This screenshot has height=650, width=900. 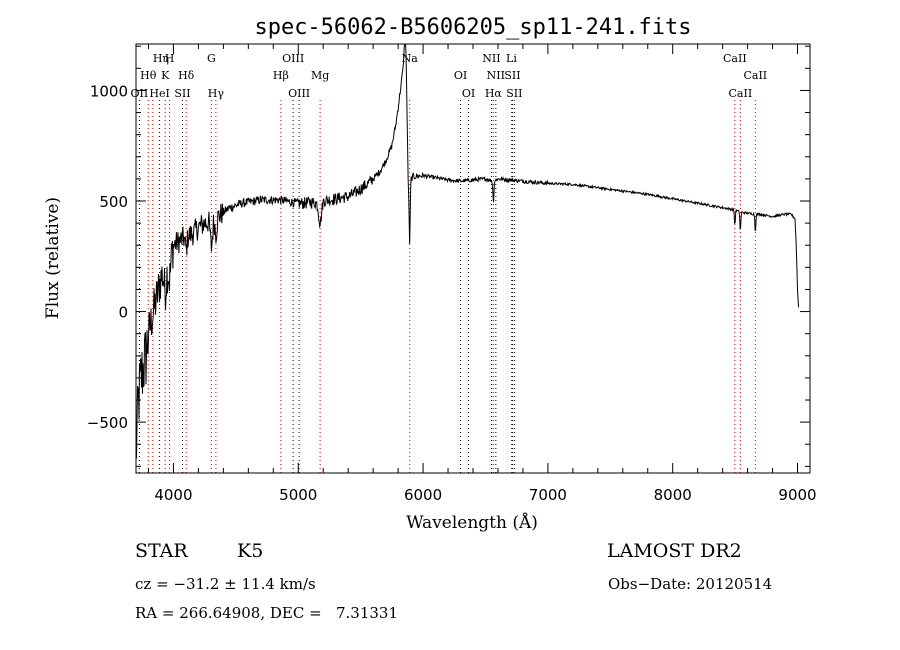 What do you see at coordinates (161, 58) in the screenshot?
I see `line-label: Hη` at bounding box center [161, 58].